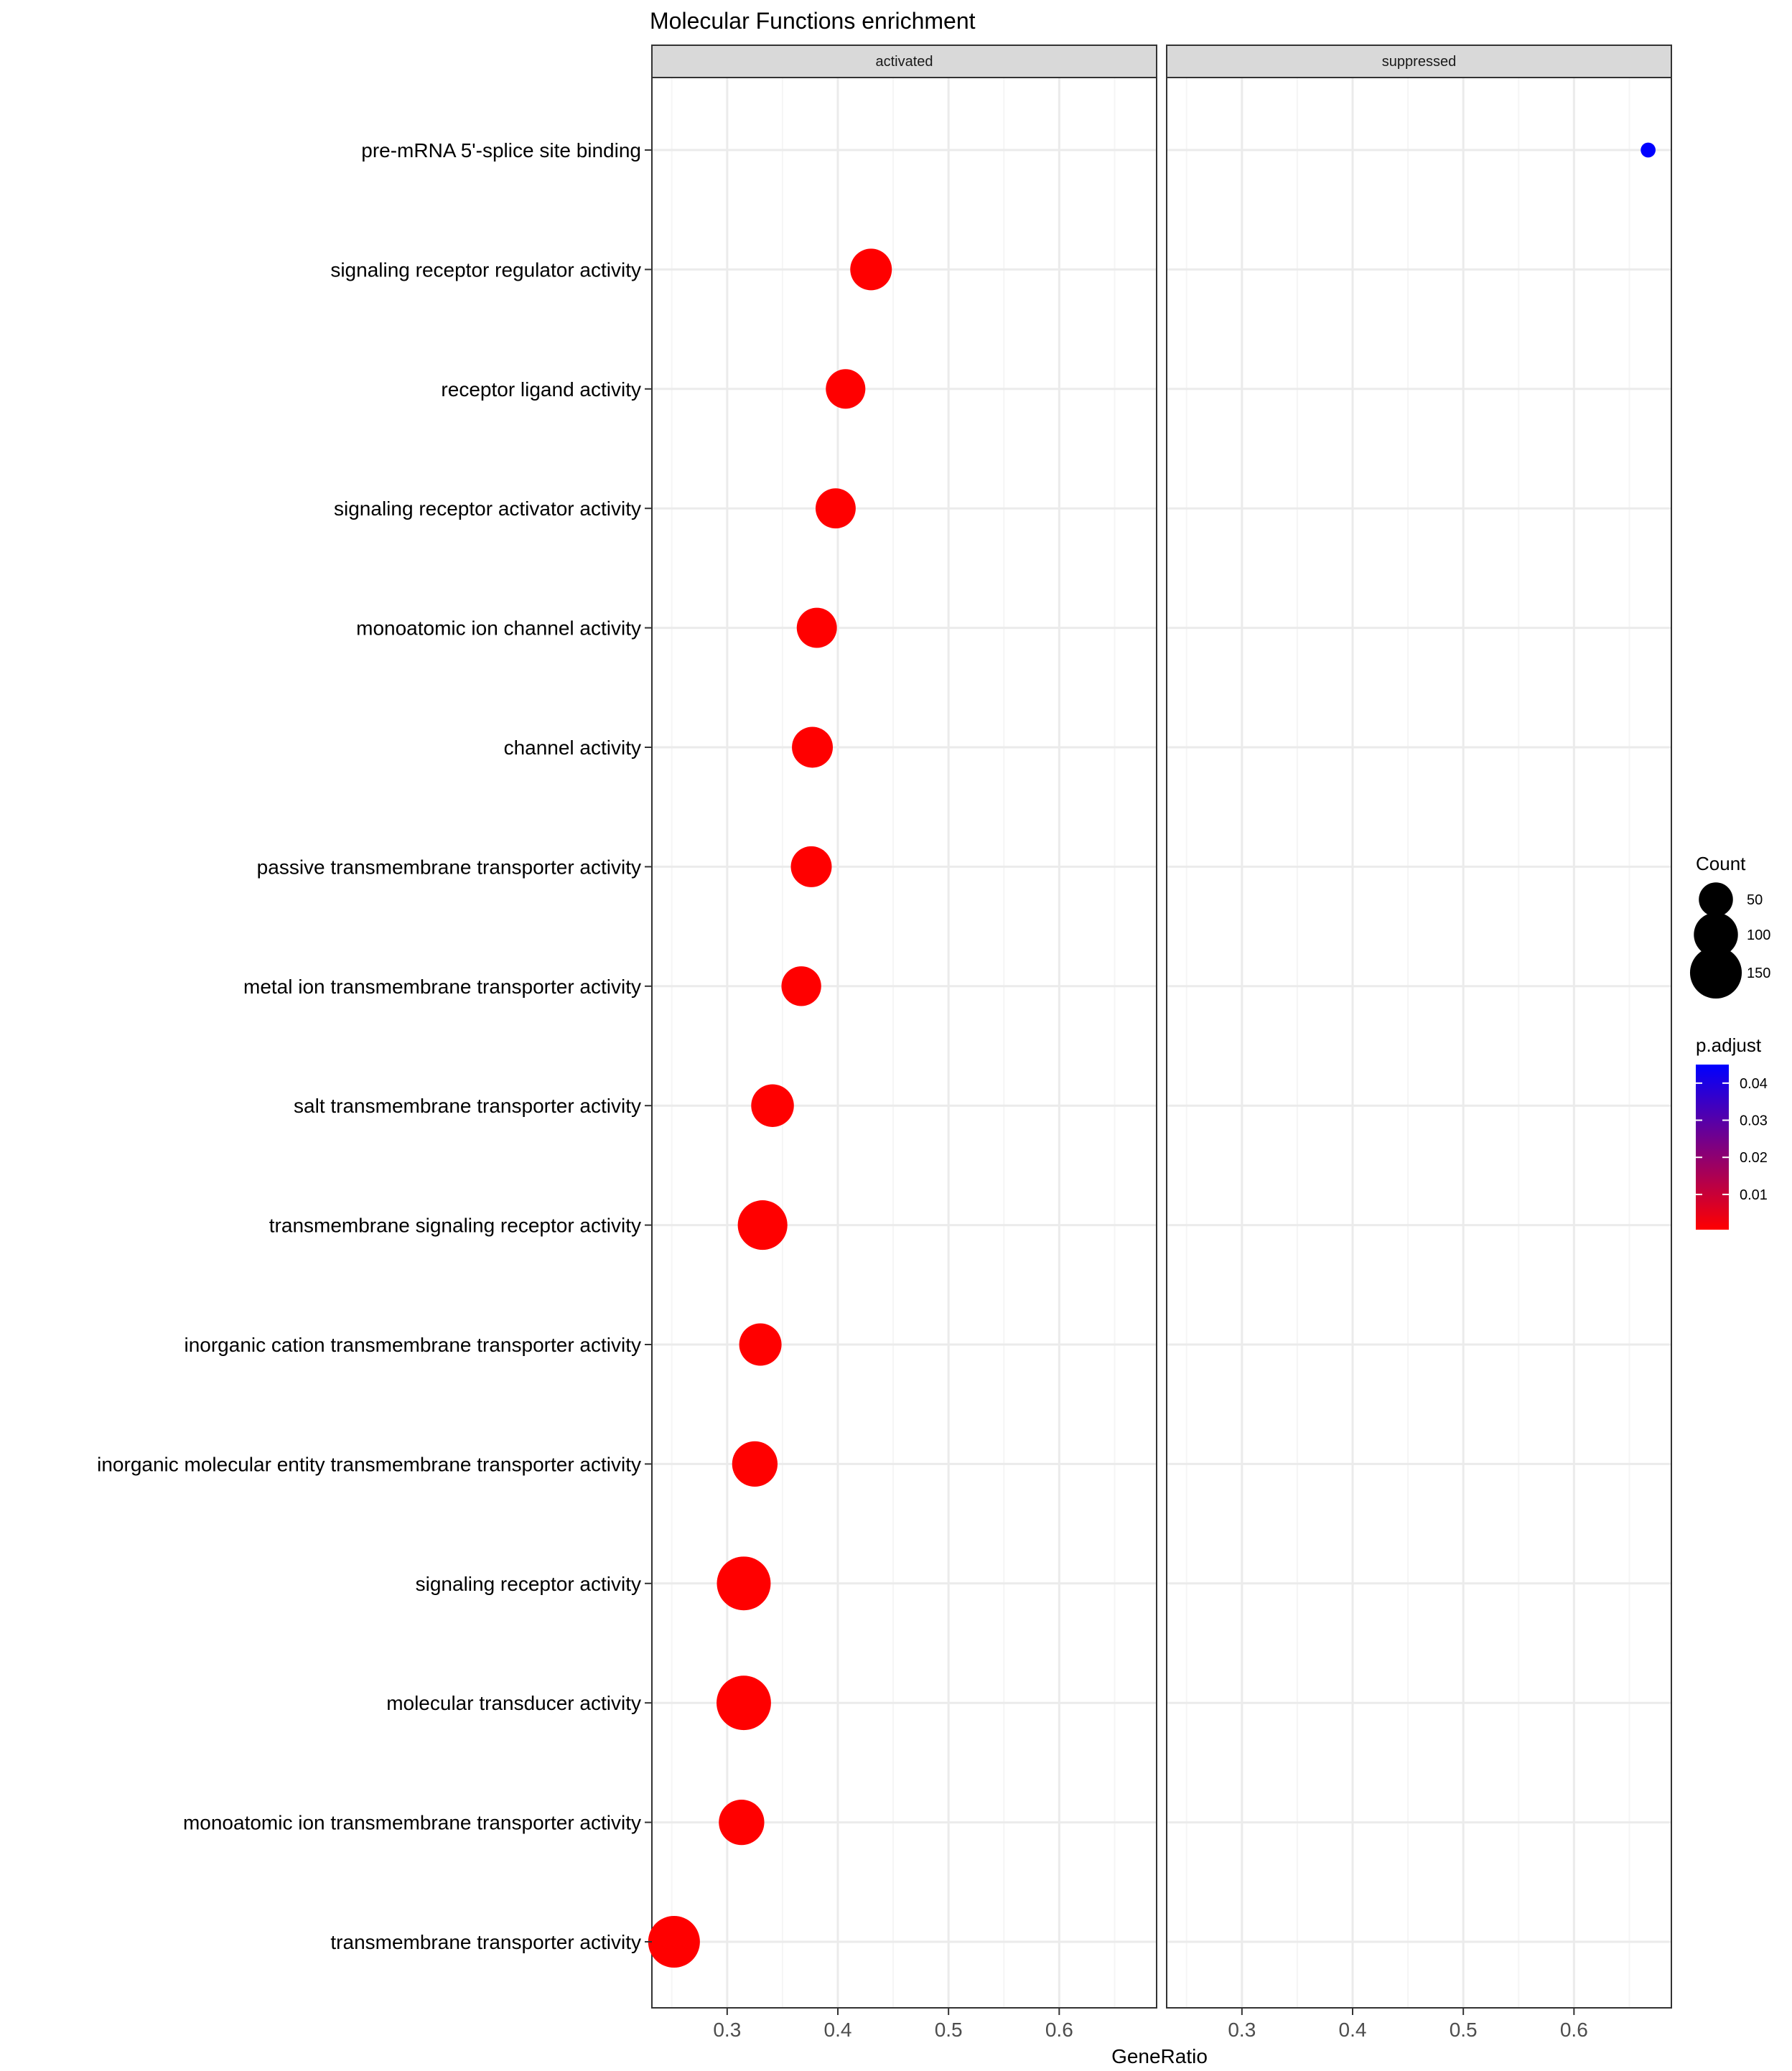 The width and height of the screenshot is (1792, 2071). What do you see at coordinates (485, 269) in the screenshot?
I see `category-label: signaling receptor regulator activity` at bounding box center [485, 269].